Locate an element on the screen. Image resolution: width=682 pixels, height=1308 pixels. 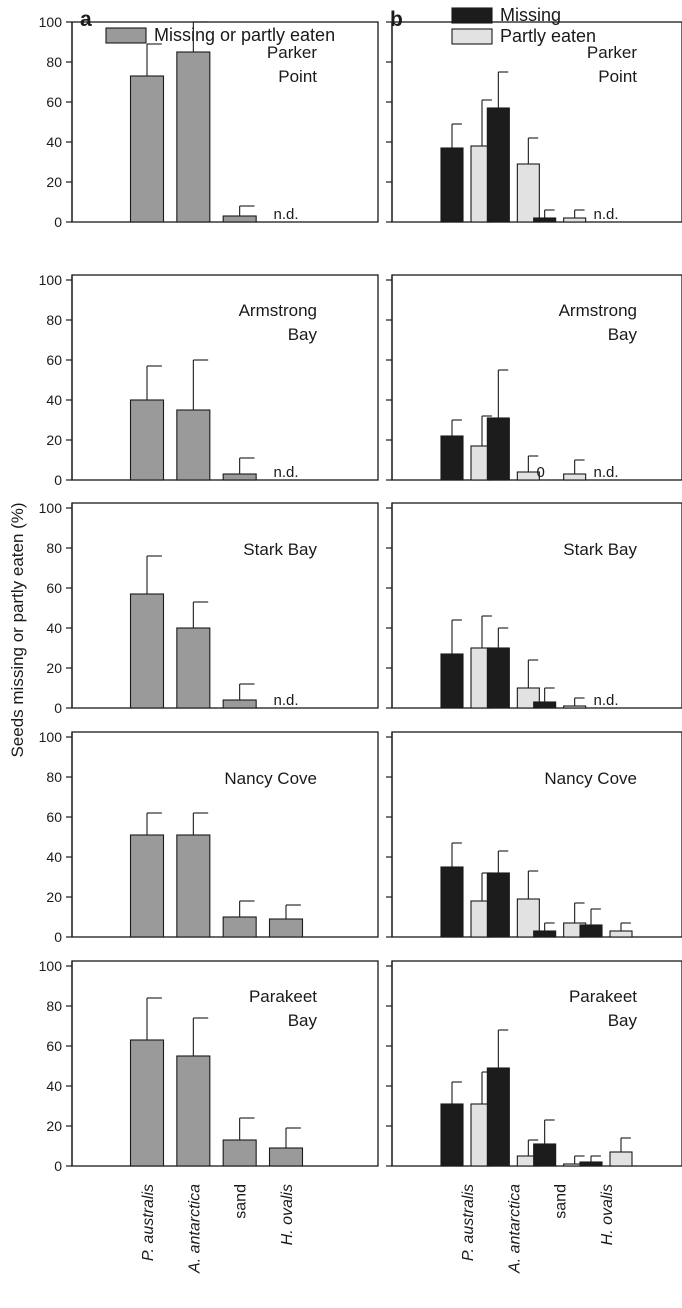
legend-label-partly_eaten: Partly eaten is located at coordinates (548, 36).